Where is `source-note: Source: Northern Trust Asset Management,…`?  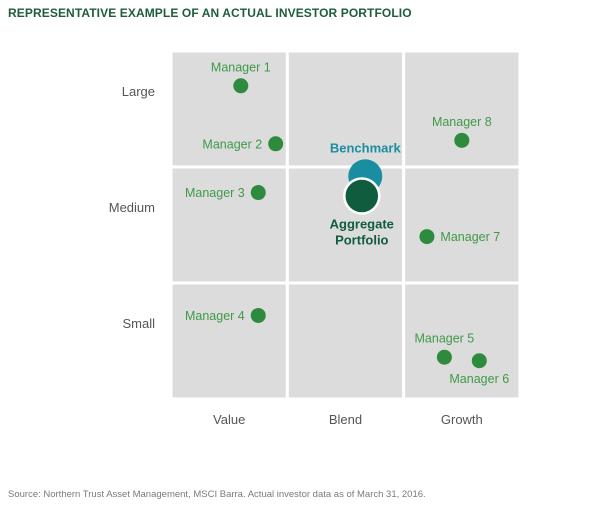
source-note: Source: Northern Trust Asset Management,… is located at coordinates (217, 494).